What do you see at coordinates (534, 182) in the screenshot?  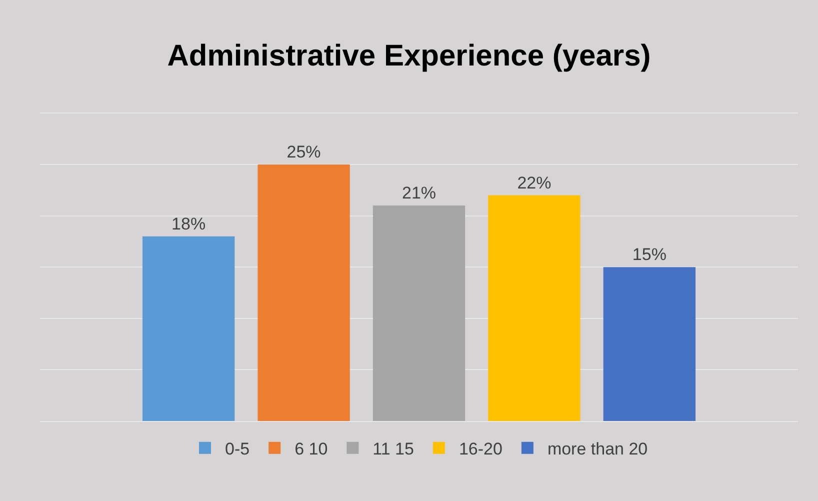 I see `data-label: 22%` at bounding box center [534, 182].